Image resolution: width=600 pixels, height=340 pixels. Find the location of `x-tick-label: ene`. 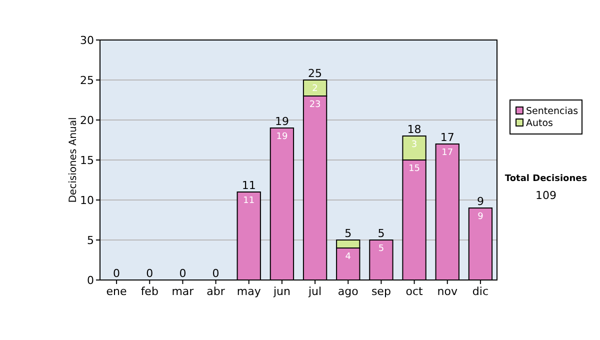

x-tick-label: ene is located at coordinates (117, 291).